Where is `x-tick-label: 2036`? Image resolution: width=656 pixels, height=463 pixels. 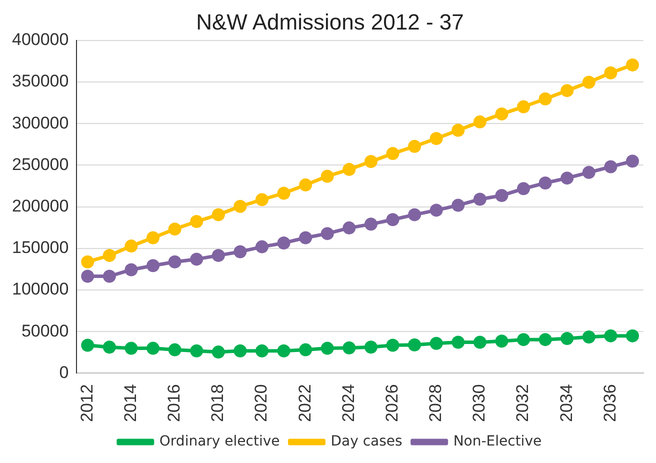
x-tick-label: 2036 is located at coordinates (610, 403).